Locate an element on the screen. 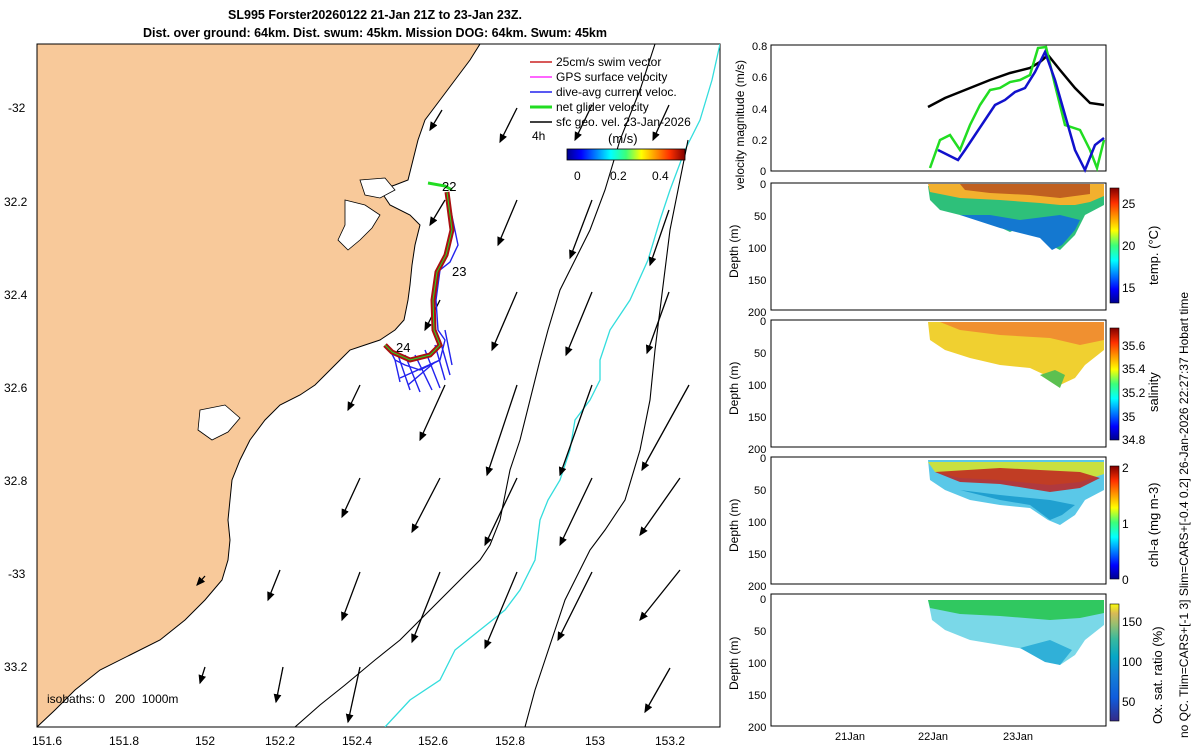  temp-section-hot is located at coordinates (1025, 191).